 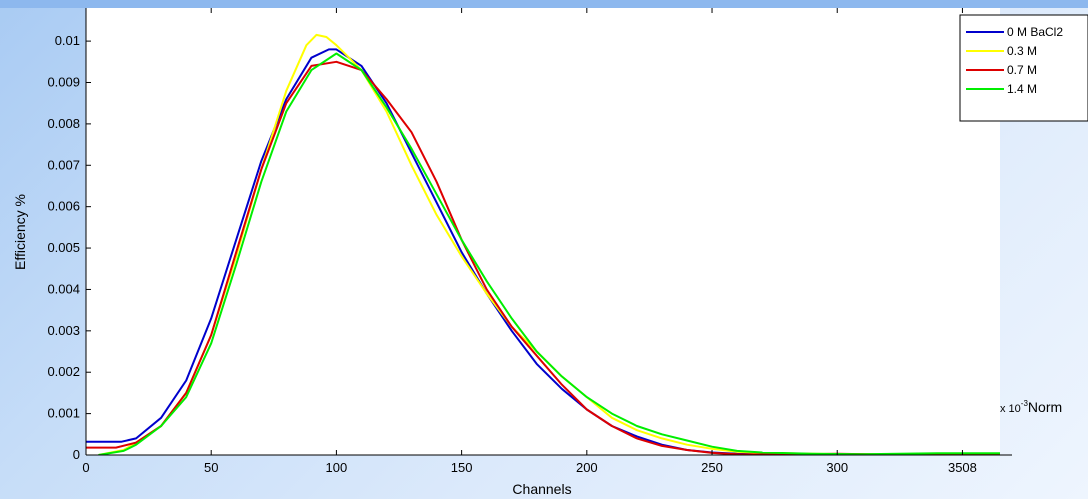 I want to click on legend-items: 0 M BaCl2 0.3 M 0.7 M 1.4 M, so click(x=1014, y=60).